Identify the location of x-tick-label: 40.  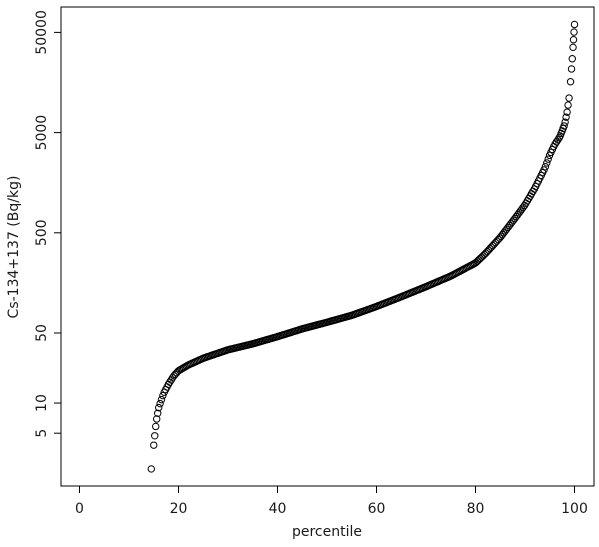
(278, 509).